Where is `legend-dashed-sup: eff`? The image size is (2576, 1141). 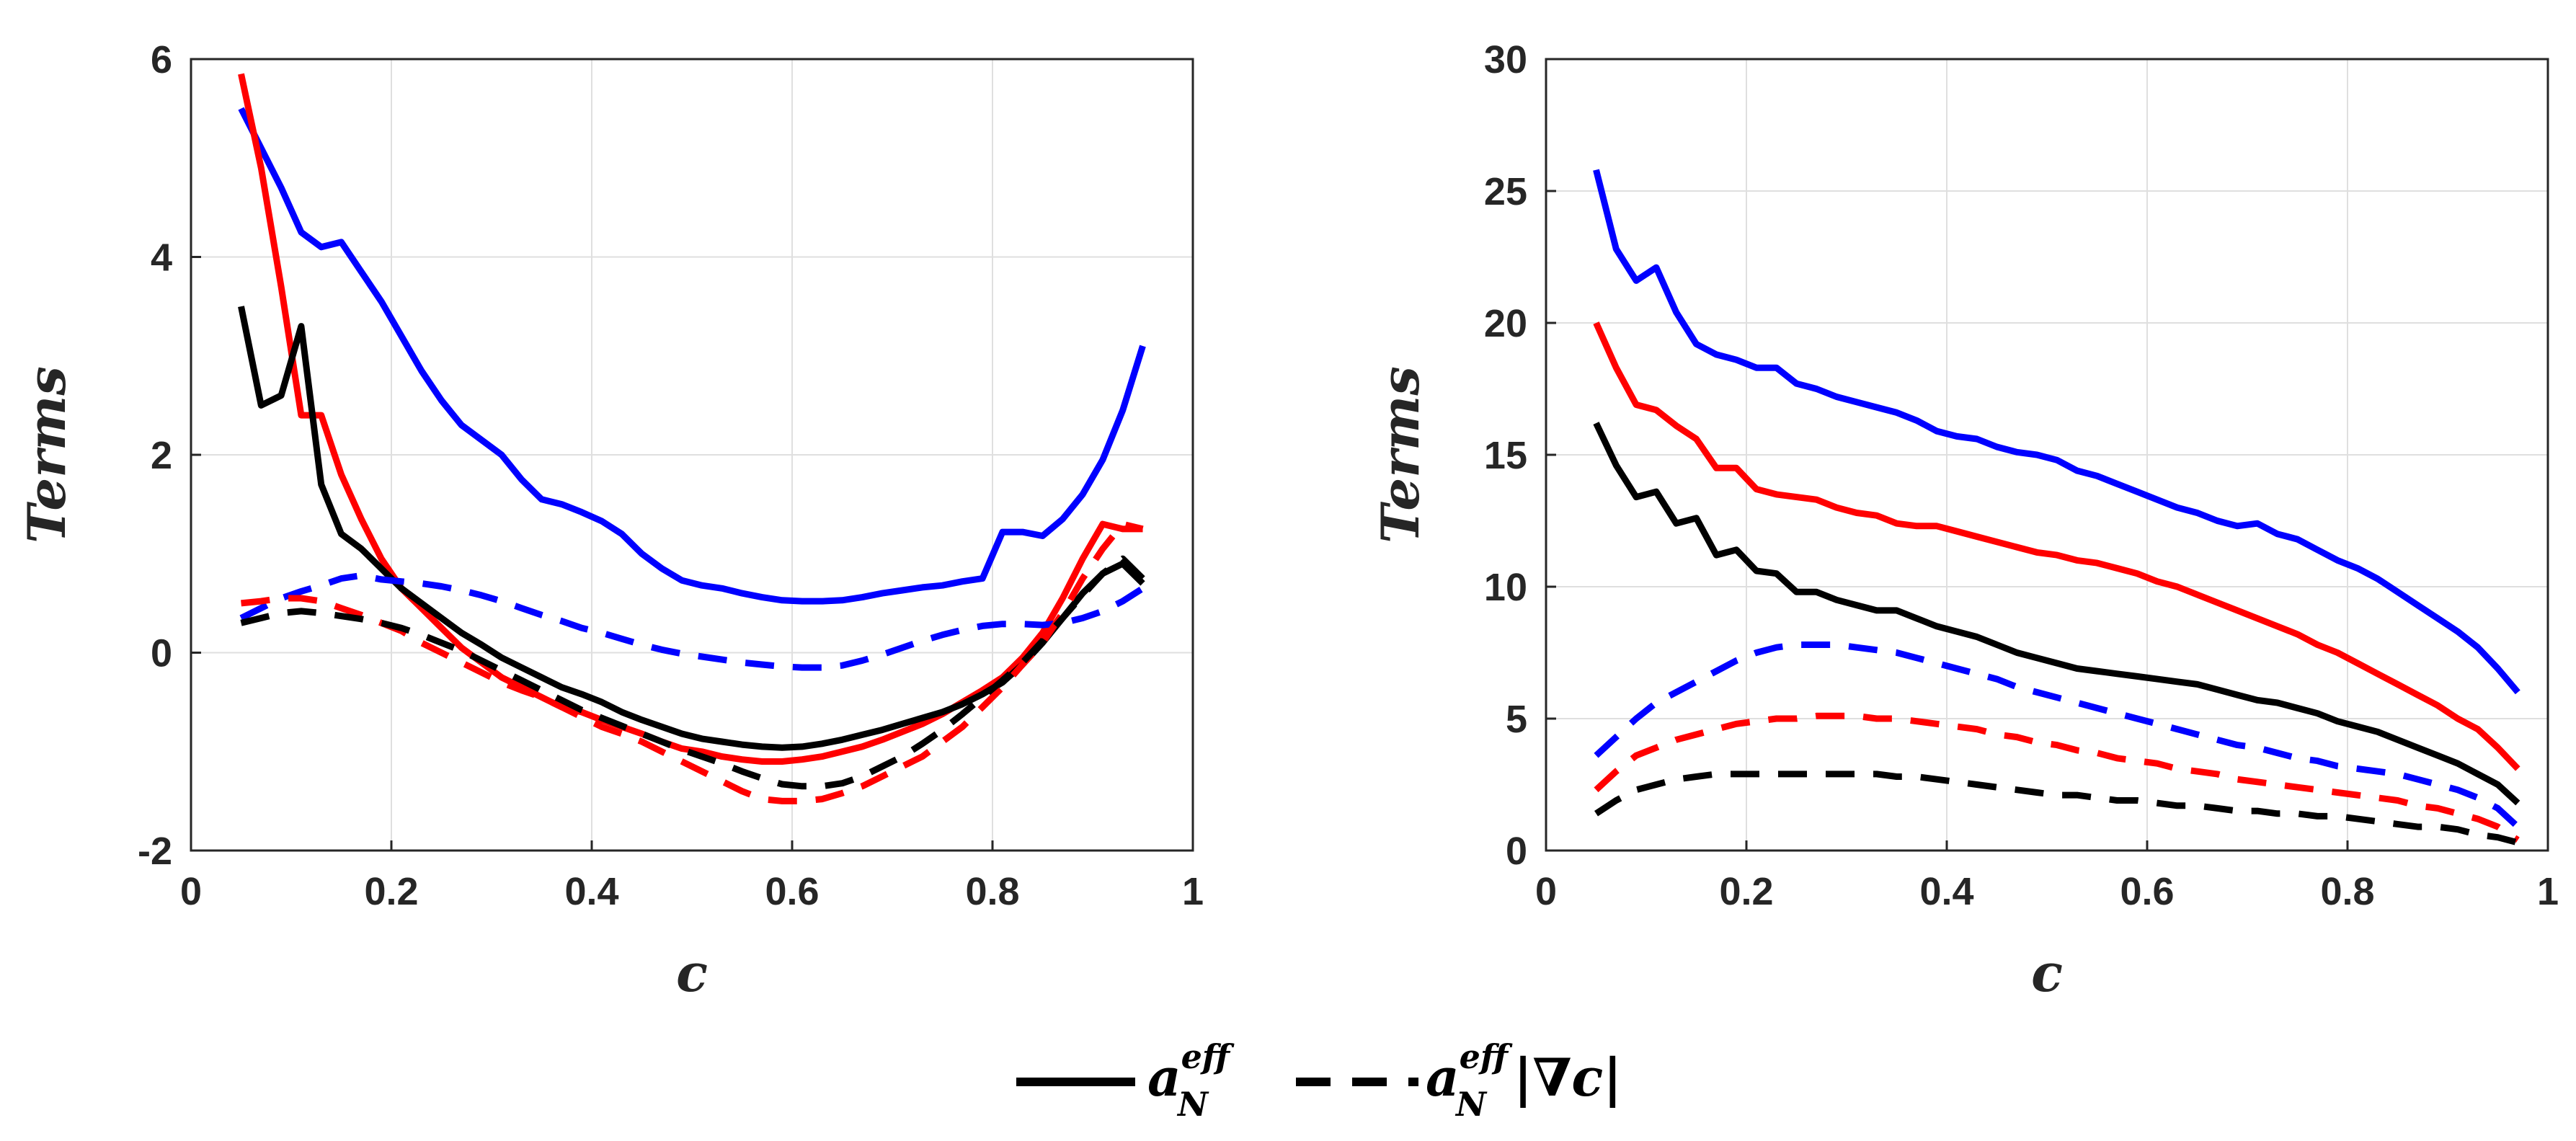
legend-dashed-sup: eff is located at coordinates (1486, 1056).